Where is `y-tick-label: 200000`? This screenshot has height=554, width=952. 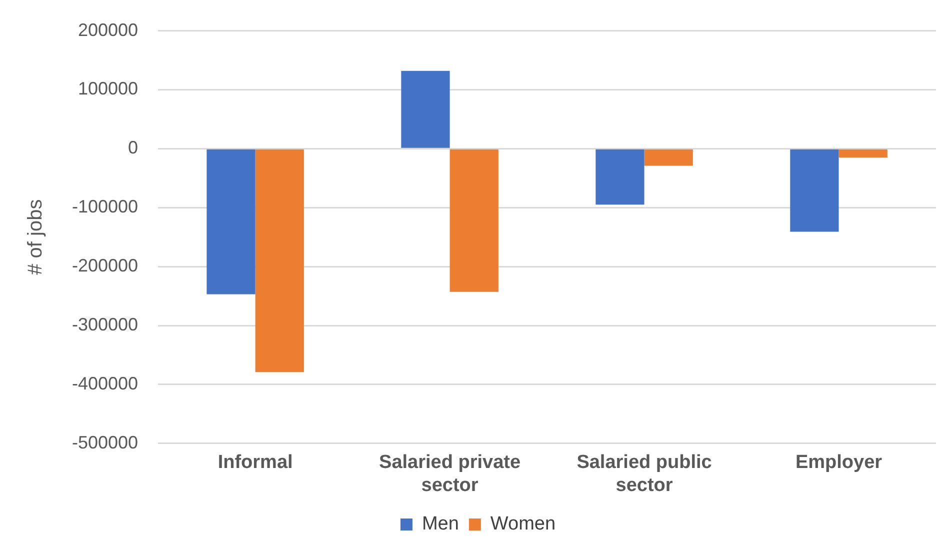 y-tick-label: 200000 is located at coordinates (108, 30).